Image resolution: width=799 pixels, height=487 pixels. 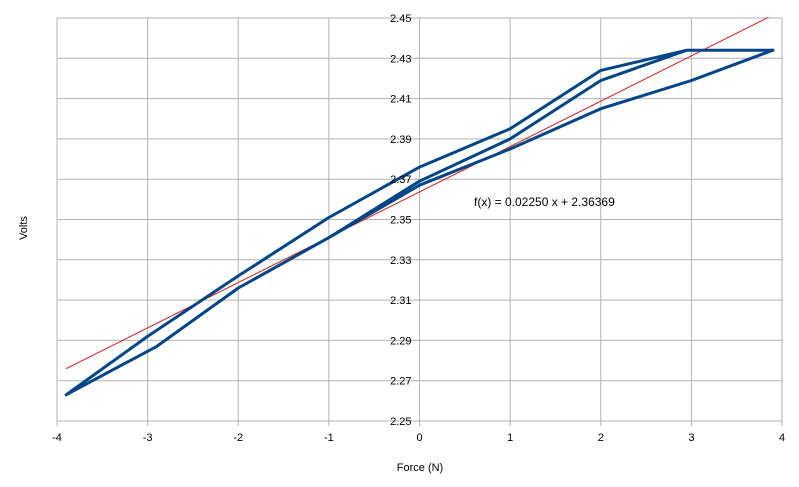 I want to click on y-tick-label: 2.35, so click(x=400, y=221).